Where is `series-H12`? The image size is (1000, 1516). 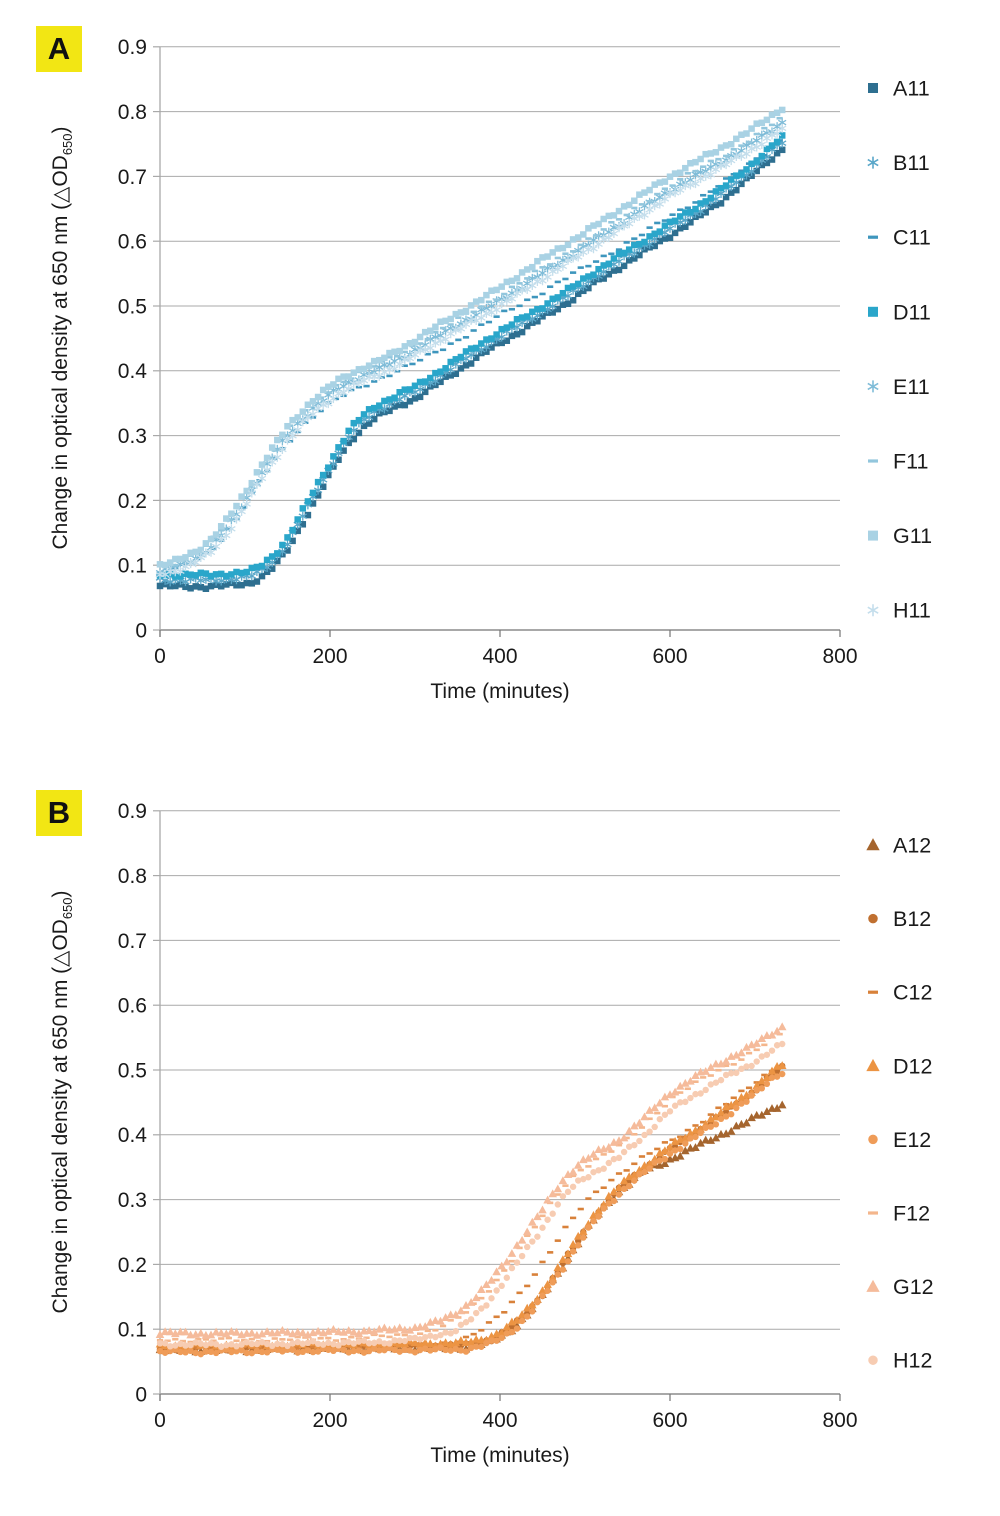 series-H12 is located at coordinates (471, 1195).